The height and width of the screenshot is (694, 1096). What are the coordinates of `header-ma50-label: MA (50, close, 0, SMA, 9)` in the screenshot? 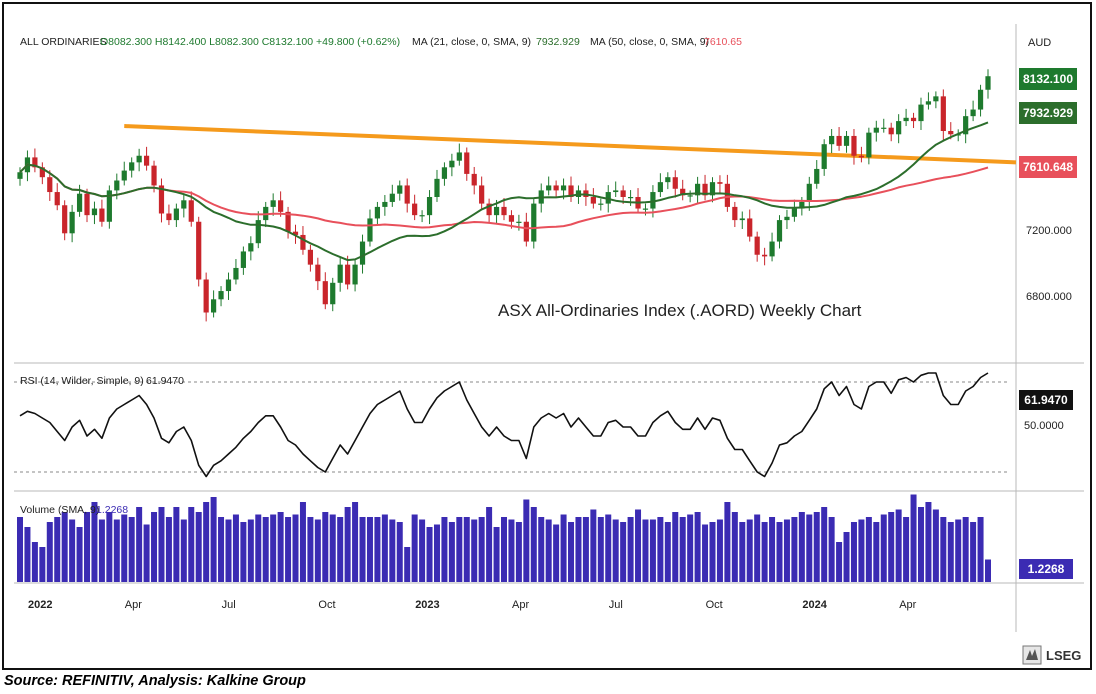 It's located at (649, 42).